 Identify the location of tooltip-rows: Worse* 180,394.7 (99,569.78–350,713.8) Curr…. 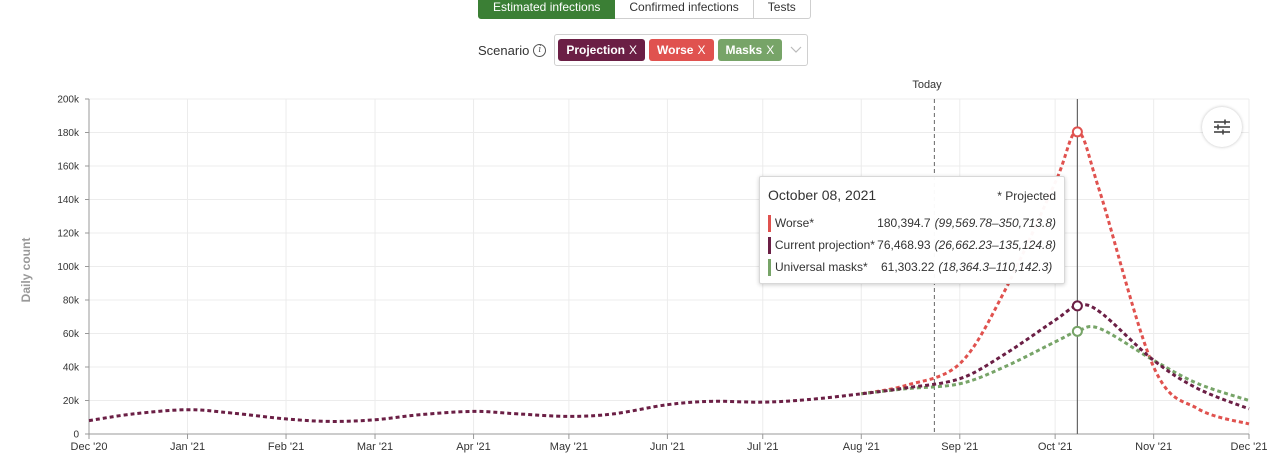
(912, 245).